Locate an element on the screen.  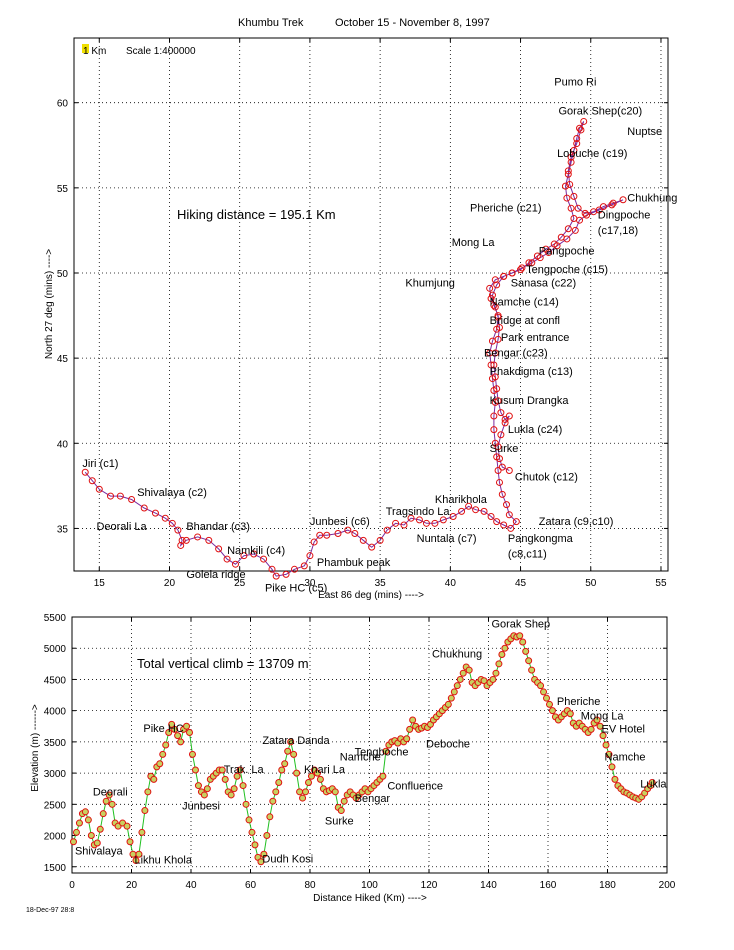
y-tick-label: 4000 is located at coordinates (55, 712).